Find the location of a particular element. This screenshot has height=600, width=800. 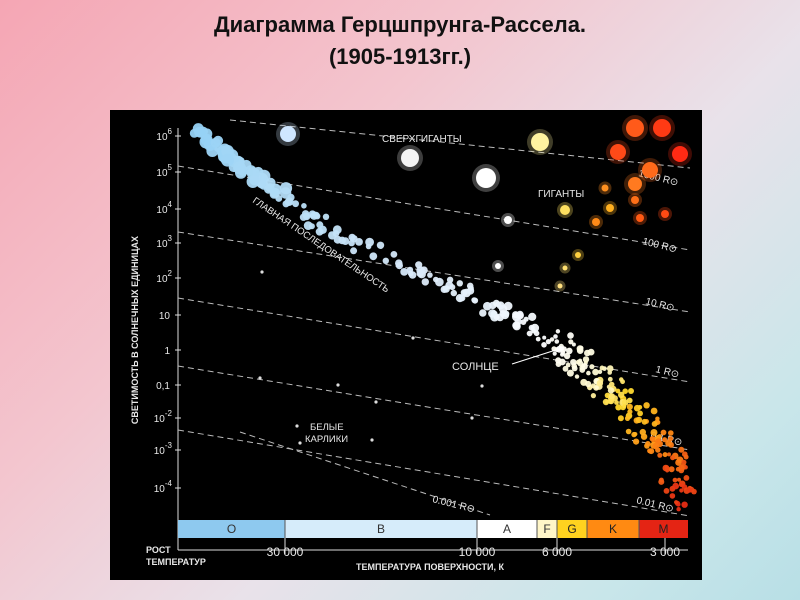

spectral-class-G is located at coordinates (572, 529).